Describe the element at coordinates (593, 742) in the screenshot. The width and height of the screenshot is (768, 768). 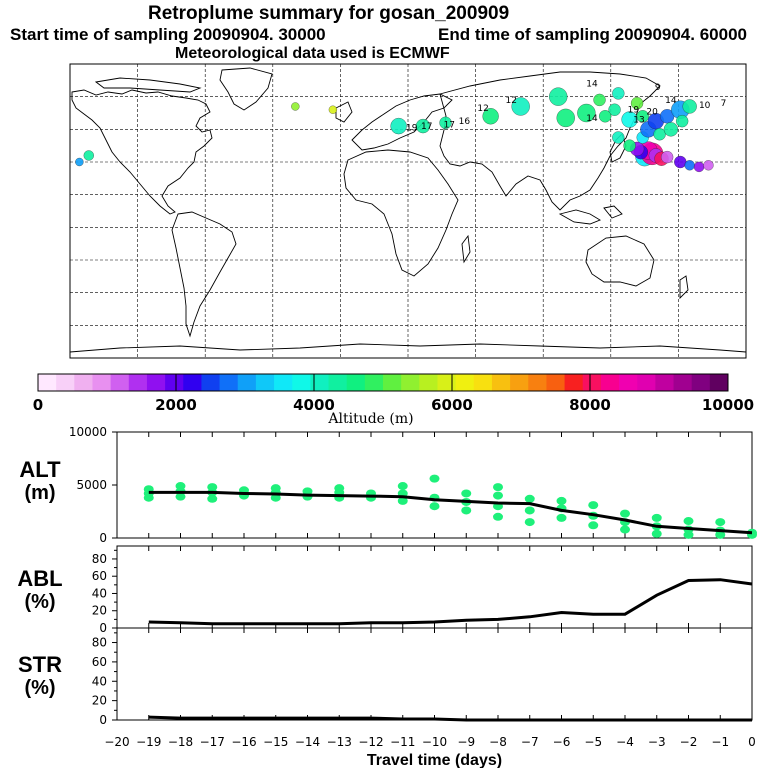
I see `x-tick-label: −5` at that location.